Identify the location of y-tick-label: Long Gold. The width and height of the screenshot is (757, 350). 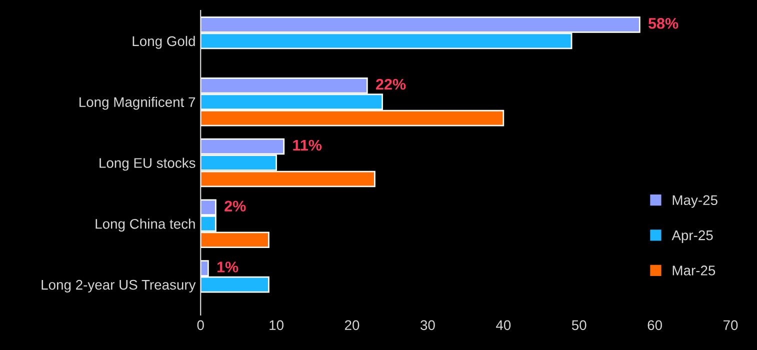
(163, 42).